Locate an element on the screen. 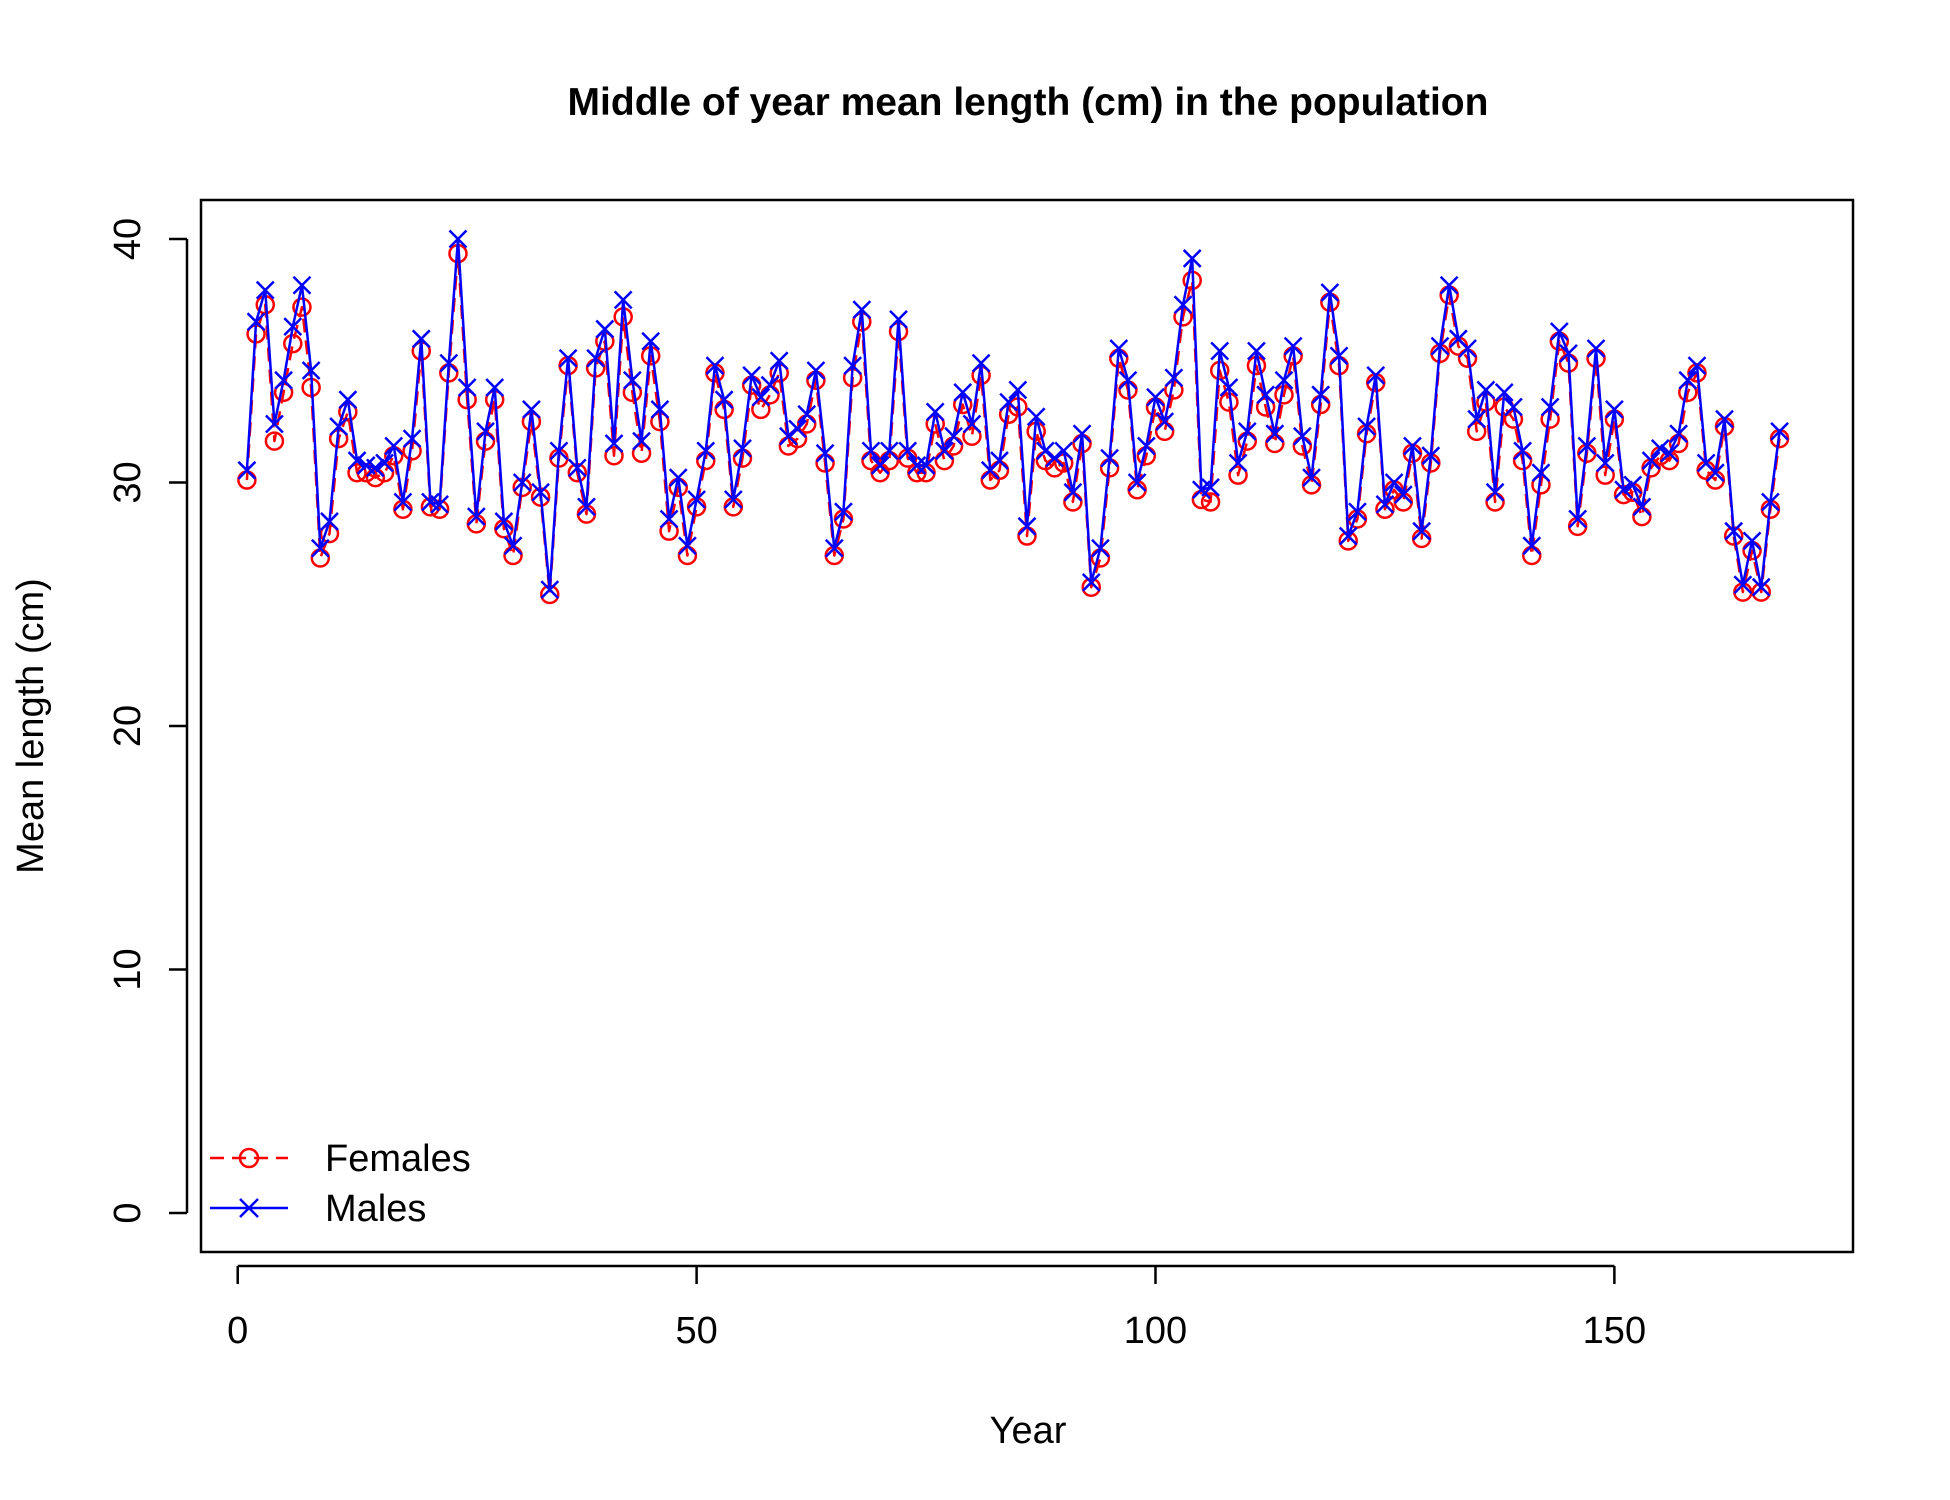 This screenshot has height=1500, width=1950. x-tick-label: 100 is located at coordinates (1155, 1331).